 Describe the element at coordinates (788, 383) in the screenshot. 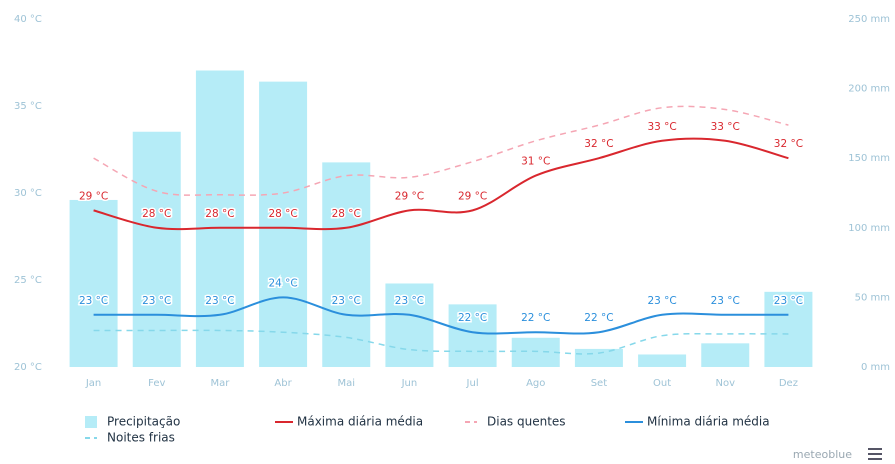

I see `x-tick-label: Dez` at that location.